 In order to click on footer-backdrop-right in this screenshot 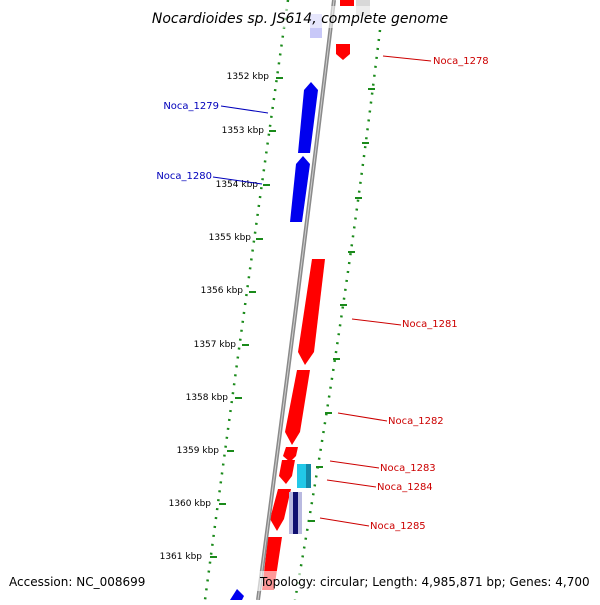, I will do `click(427, 581)`.